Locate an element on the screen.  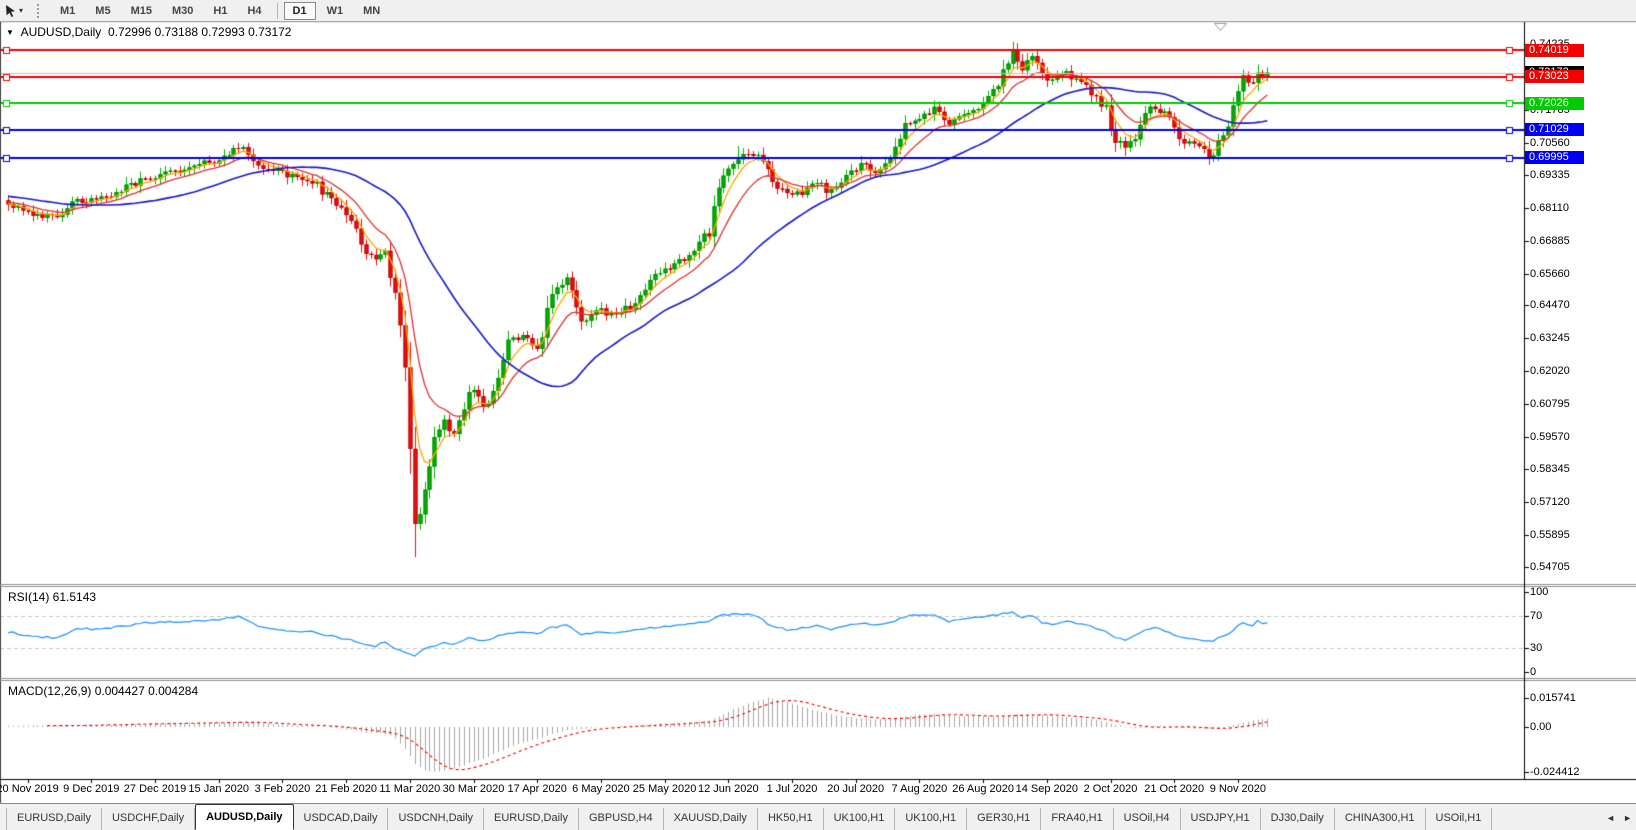
macd-axis-tick: 0.015741 is located at coordinates (1553, 698).